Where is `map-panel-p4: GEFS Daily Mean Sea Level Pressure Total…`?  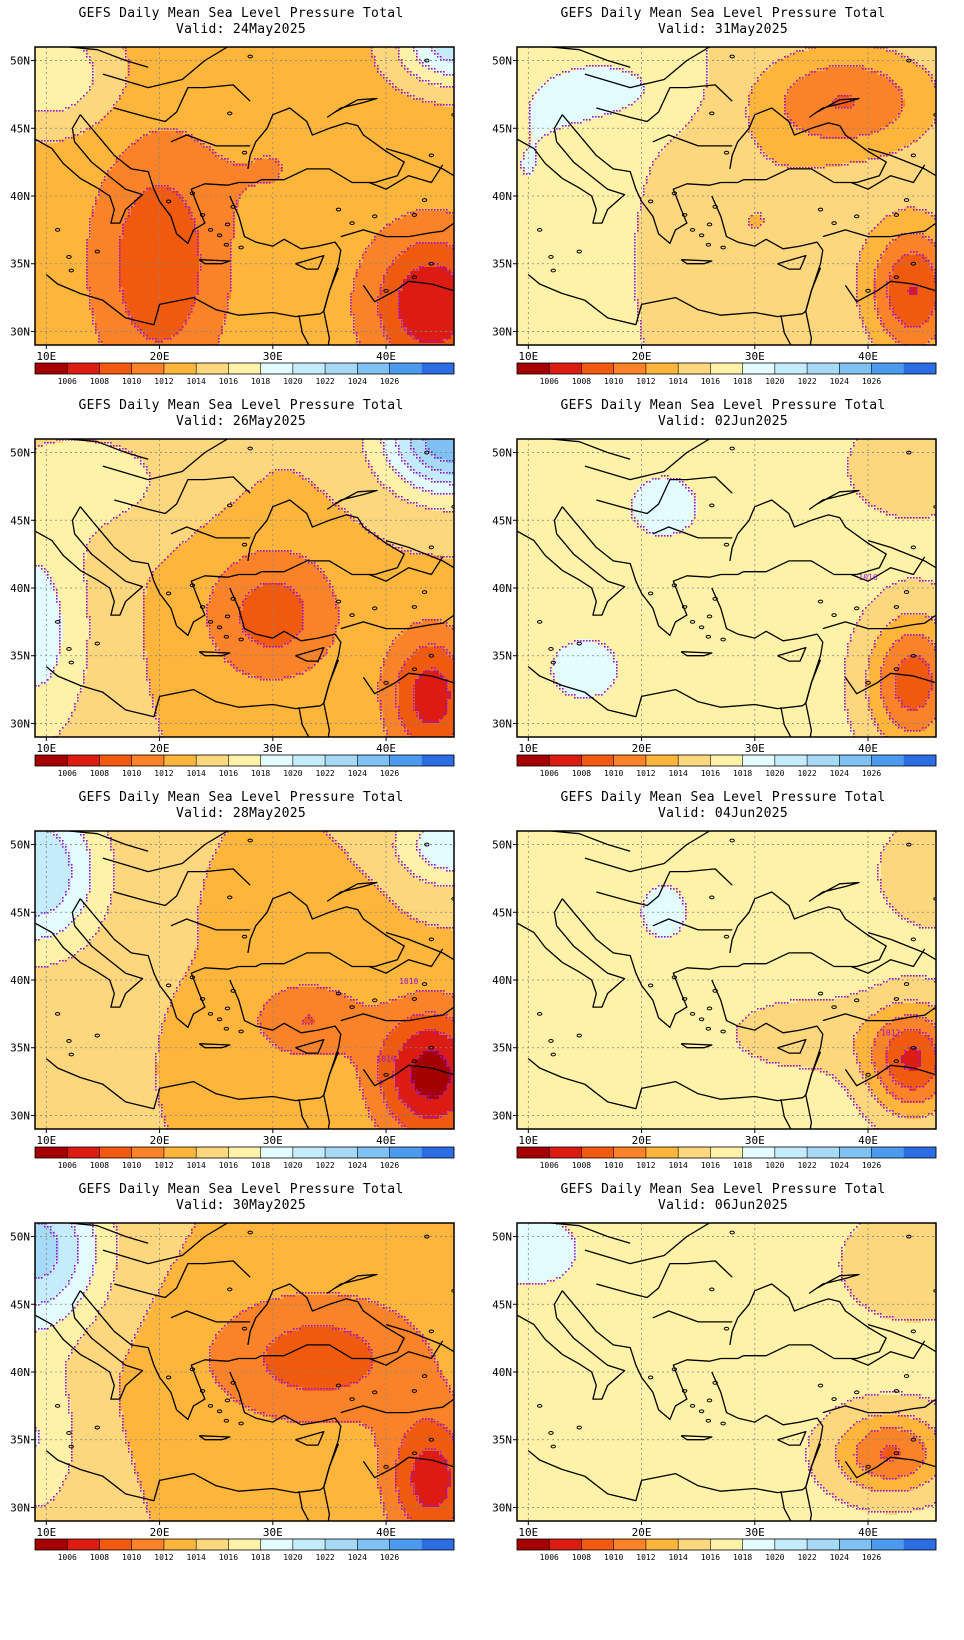 map-panel-p4: GEFS Daily Mean Sea Level Pressure Total… is located at coordinates (723, 597).